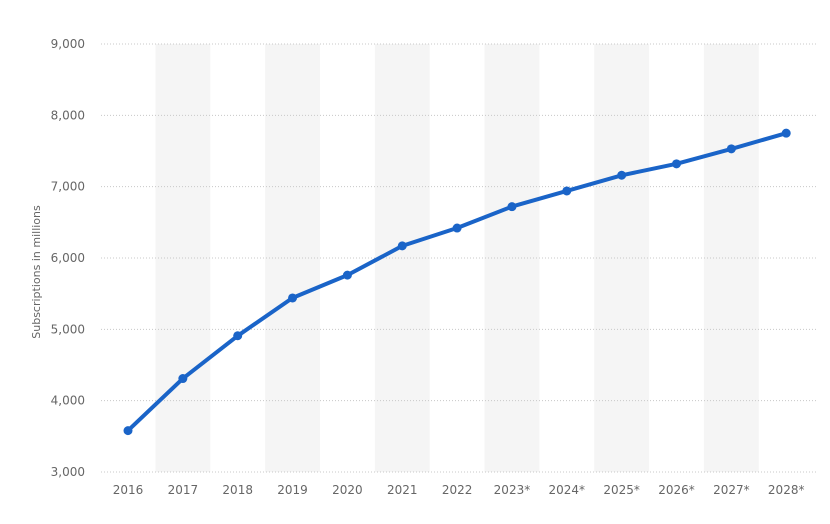 The width and height of the screenshot is (830, 524). Describe the element at coordinates (621, 490) in the screenshot. I see `x-tick-label: 2025*` at that location.